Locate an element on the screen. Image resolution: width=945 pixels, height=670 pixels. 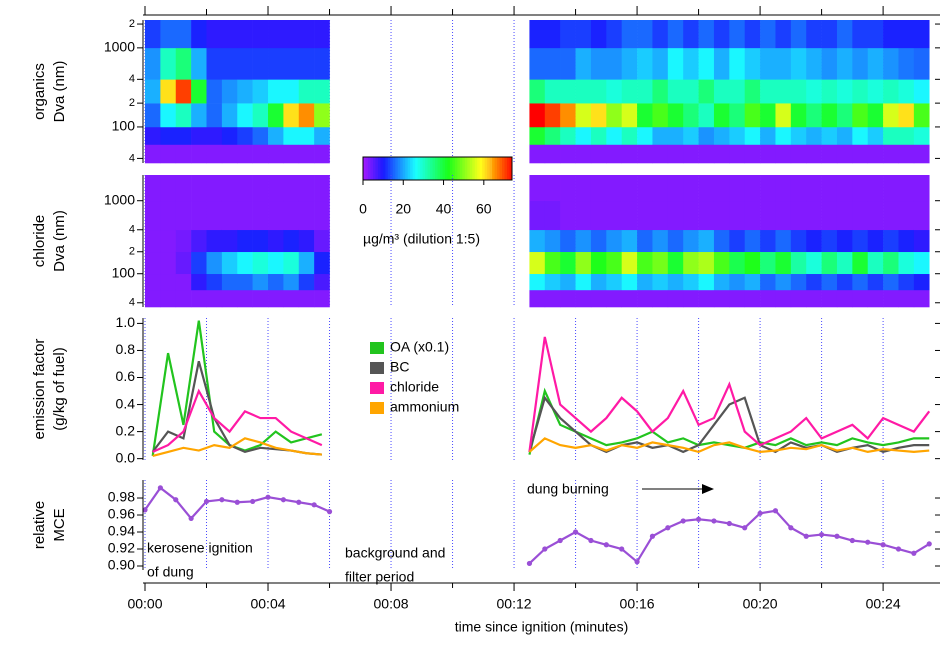
colorbar-bg is located at coordinates (438, 191).